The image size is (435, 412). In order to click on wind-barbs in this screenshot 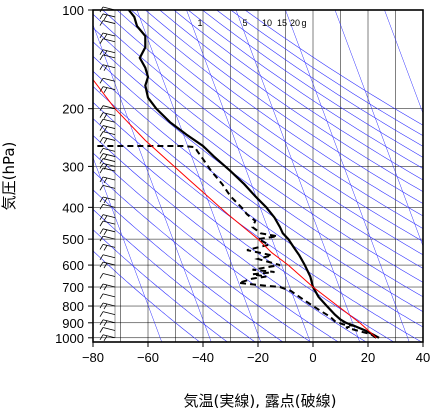, I will do `click(107, 173)`.